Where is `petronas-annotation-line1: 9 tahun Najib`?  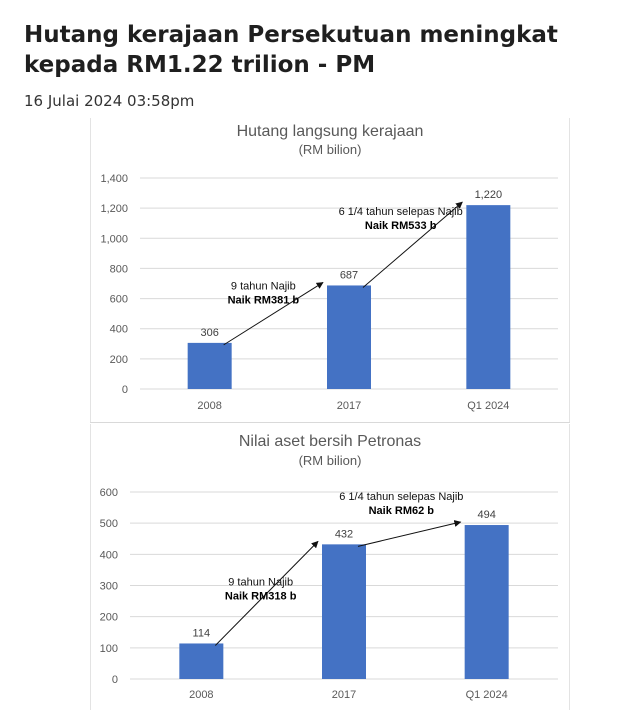 petronas-annotation-line1: 9 tahun Najib is located at coordinates (260, 582).